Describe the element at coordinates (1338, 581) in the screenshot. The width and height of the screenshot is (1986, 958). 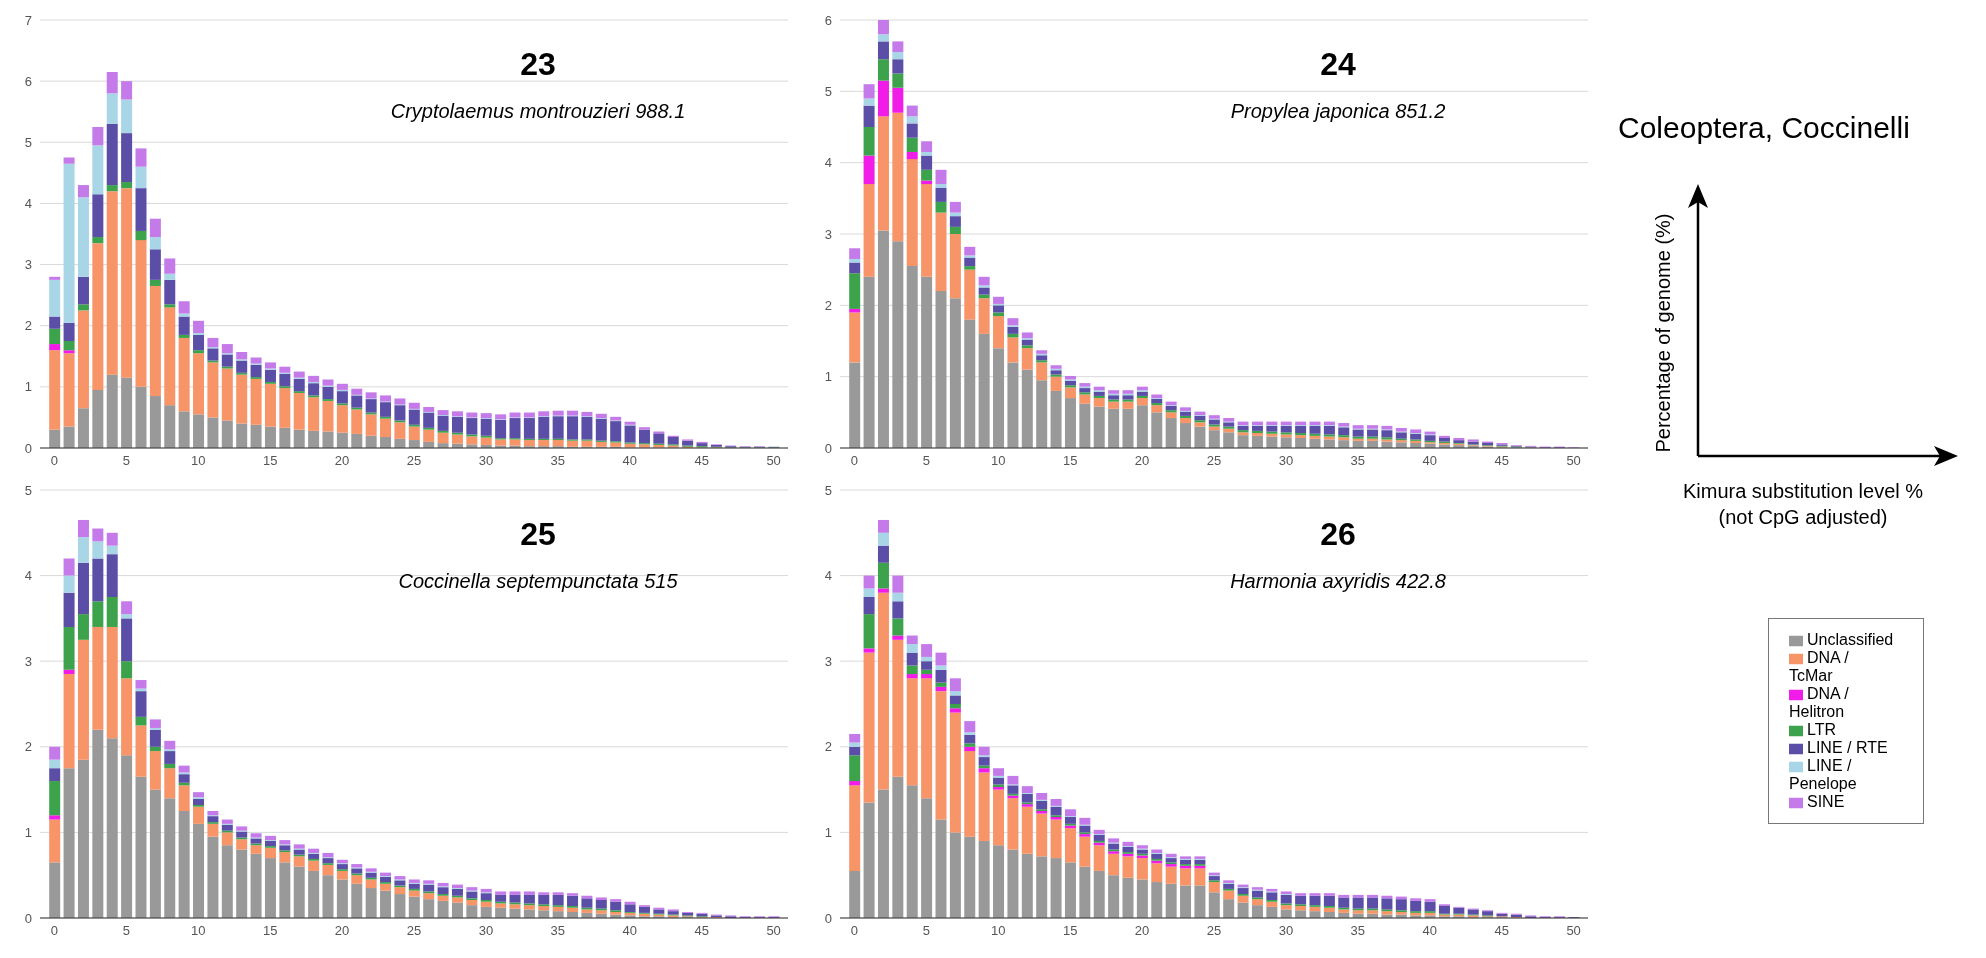
I see `text: Harmonia axyridis 422.8` at that location.